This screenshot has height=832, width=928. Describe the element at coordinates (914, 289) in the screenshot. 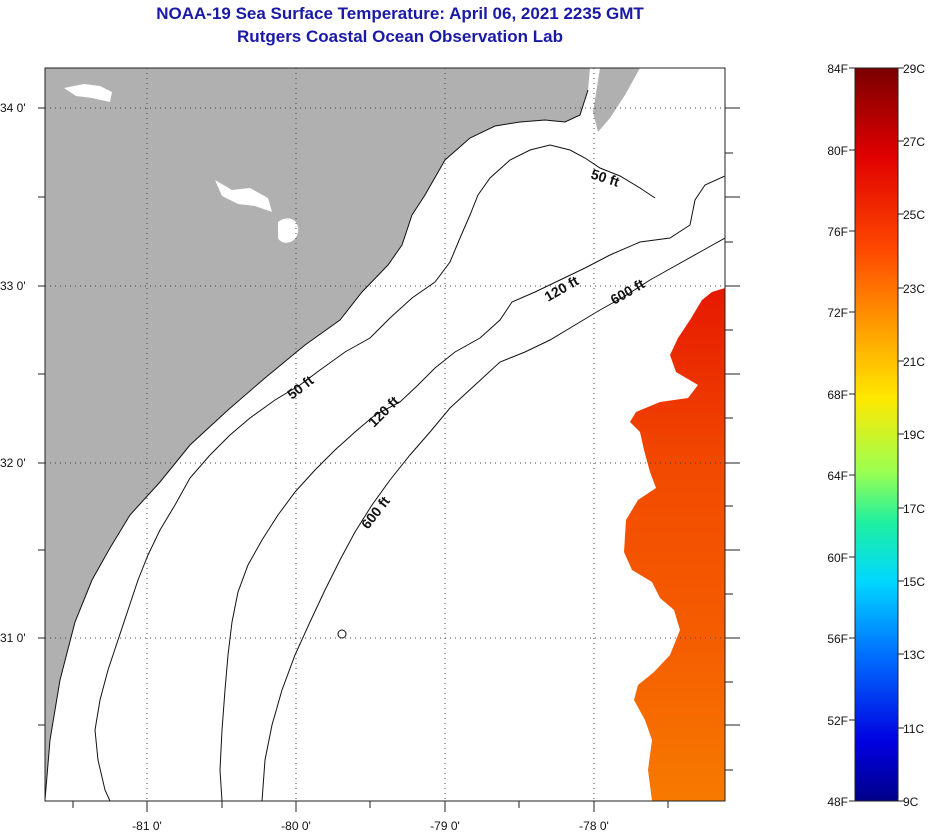

I see `colorbar-c-label: 23C` at that location.